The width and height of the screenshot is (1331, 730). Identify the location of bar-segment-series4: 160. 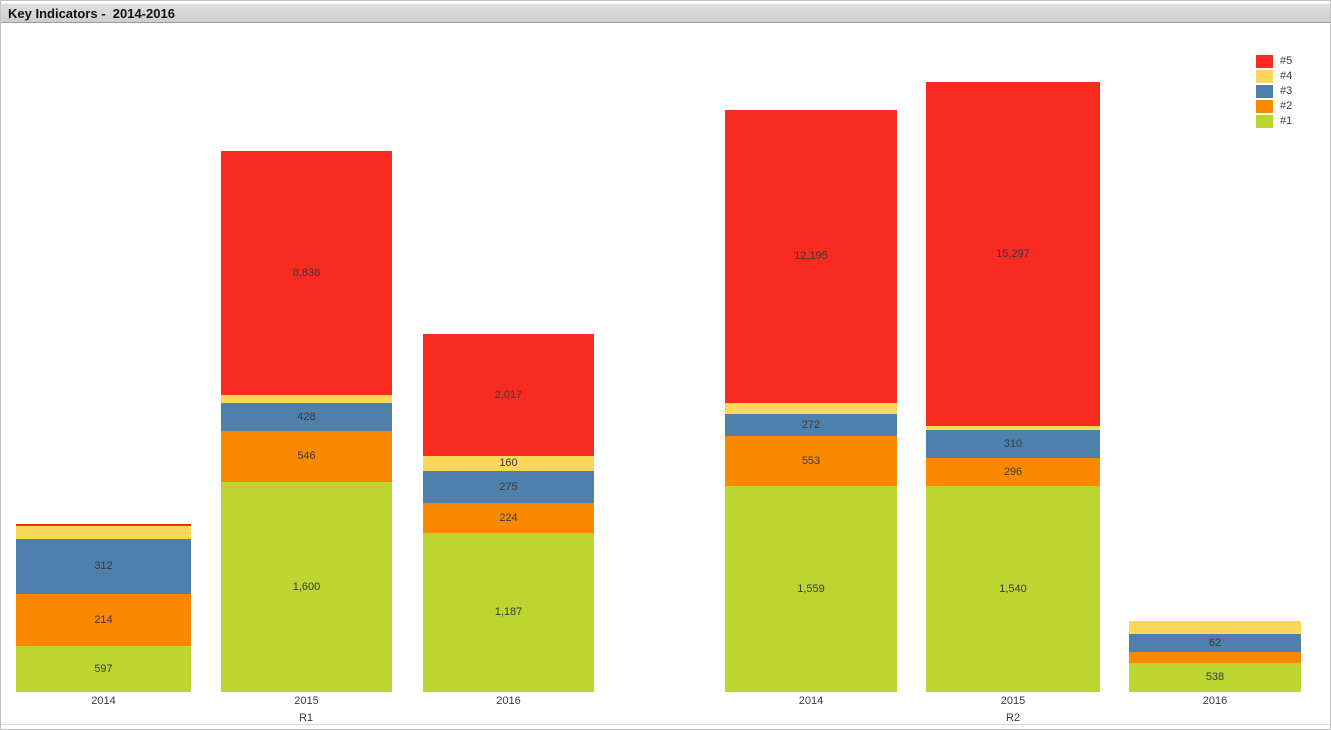
(508, 463).